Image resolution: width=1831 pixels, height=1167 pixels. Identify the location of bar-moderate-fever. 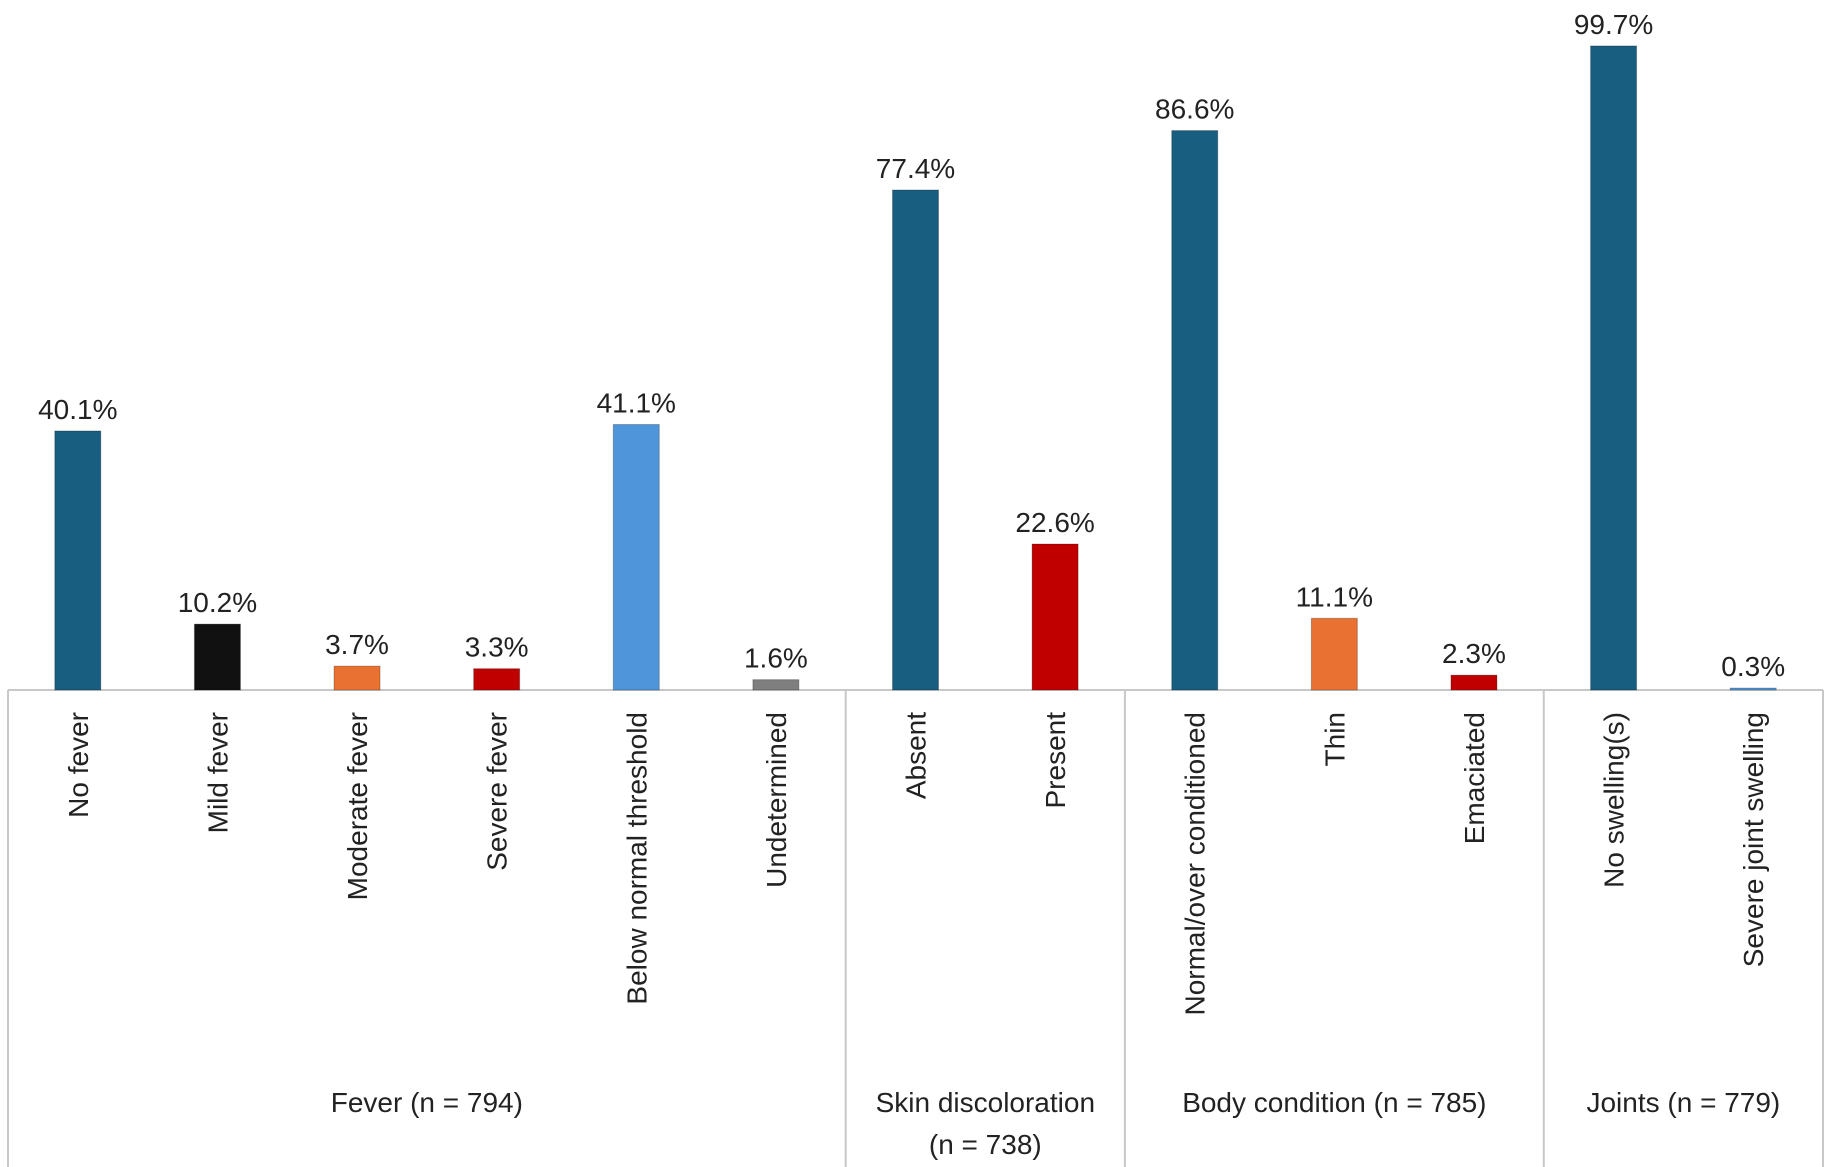
(357, 678).